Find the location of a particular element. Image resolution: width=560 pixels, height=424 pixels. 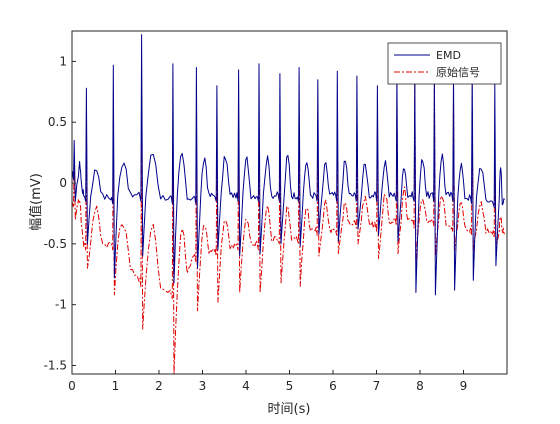

legend: EMD 原始信号 is located at coordinates (444, 63).